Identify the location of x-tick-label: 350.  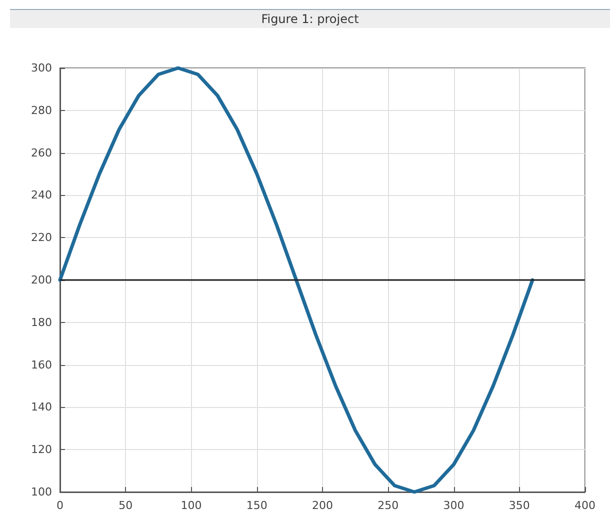
(519, 505).